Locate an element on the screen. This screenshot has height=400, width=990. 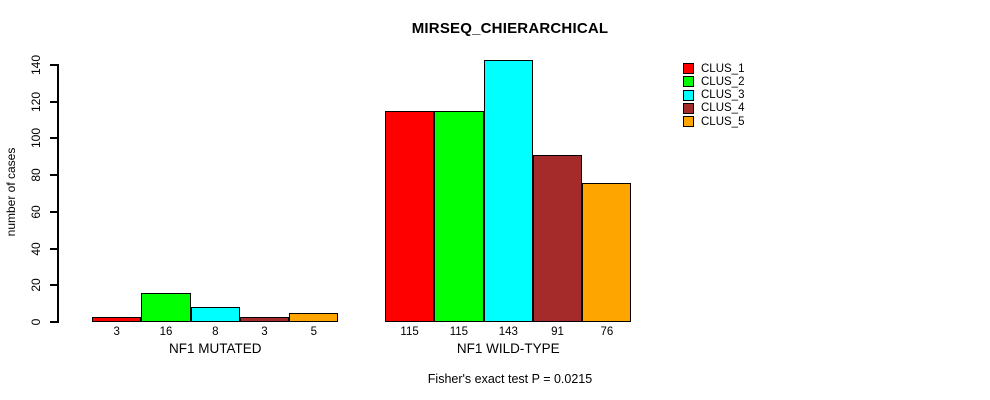
legend-label: CLUS_2 is located at coordinates (723, 81).